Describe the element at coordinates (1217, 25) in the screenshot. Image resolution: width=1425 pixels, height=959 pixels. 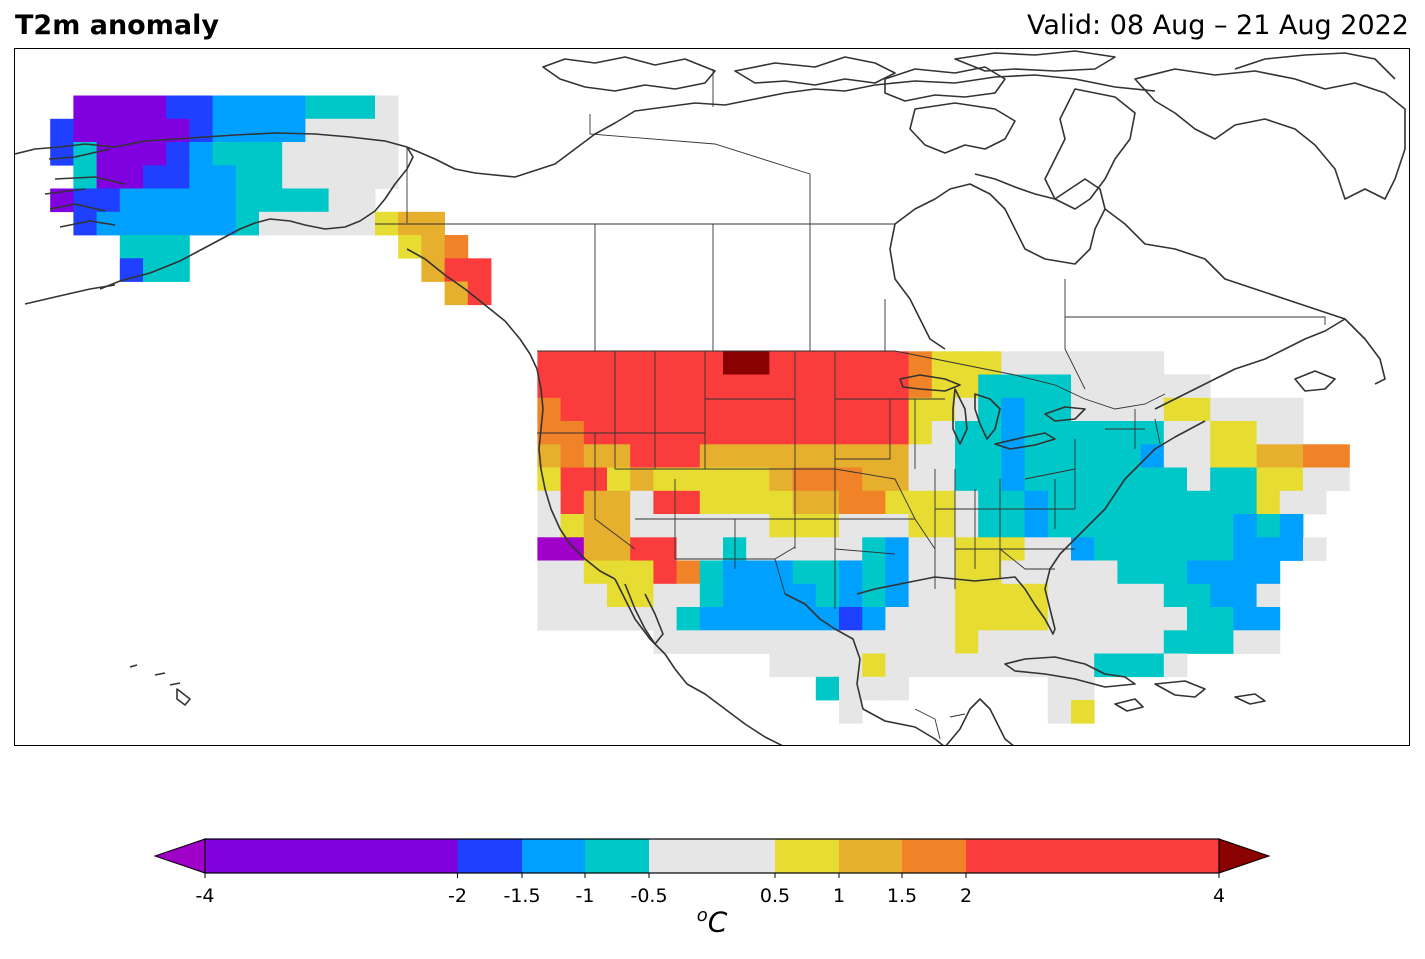
I see `valid-period: Valid: 08 Aug – 21 Aug 2022` at that location.